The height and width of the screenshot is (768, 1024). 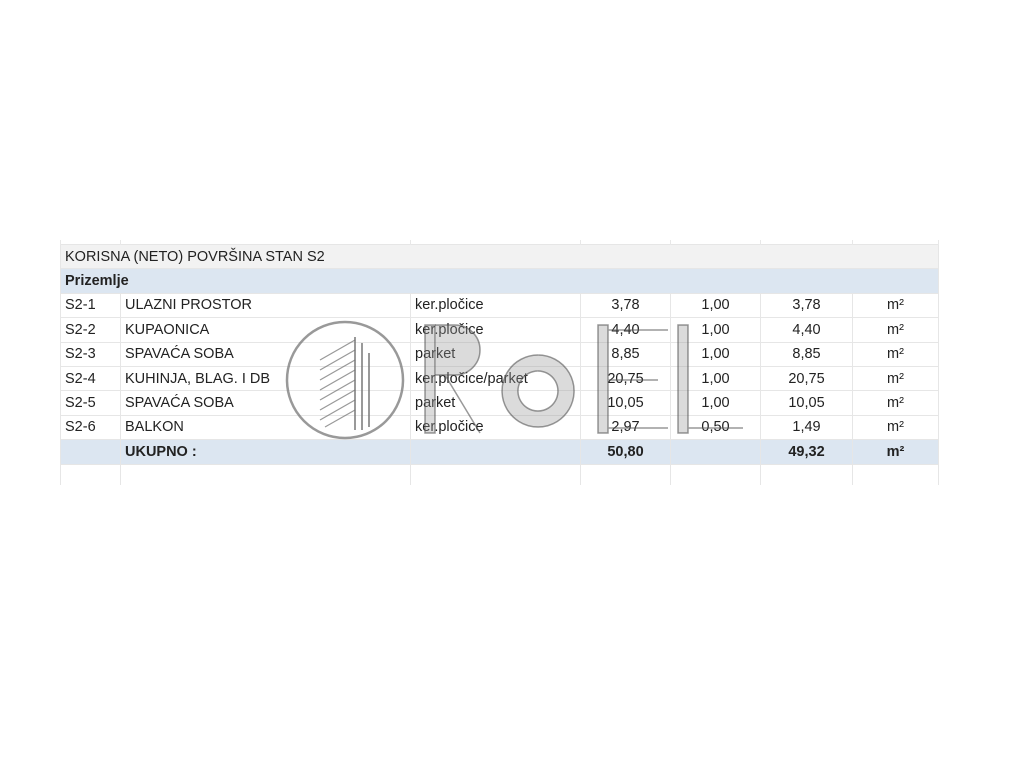 What do you see at coordinates (265, 427) in the screenshot?
I see `room-name: BALKON` at bounding box center [265, 427].